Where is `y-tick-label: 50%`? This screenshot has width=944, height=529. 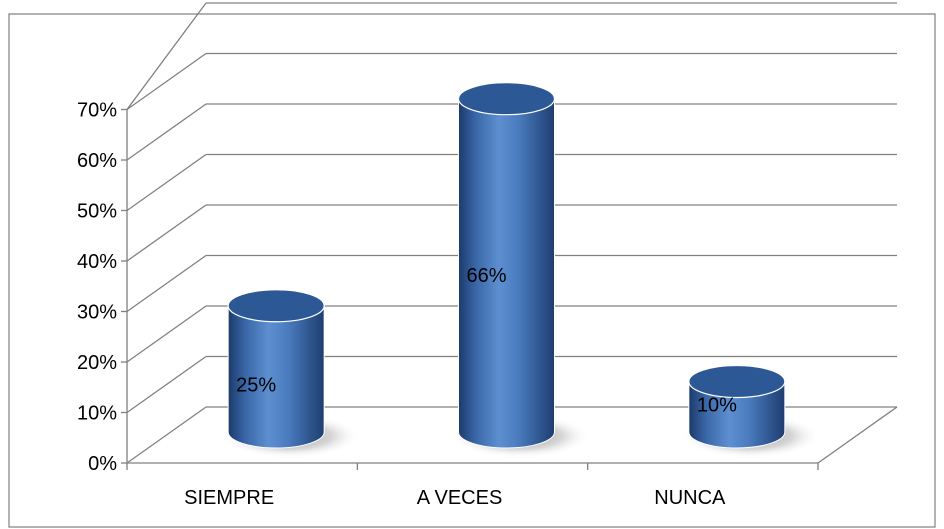
y-tick-label: 50% is located at coordinates (97, 212).